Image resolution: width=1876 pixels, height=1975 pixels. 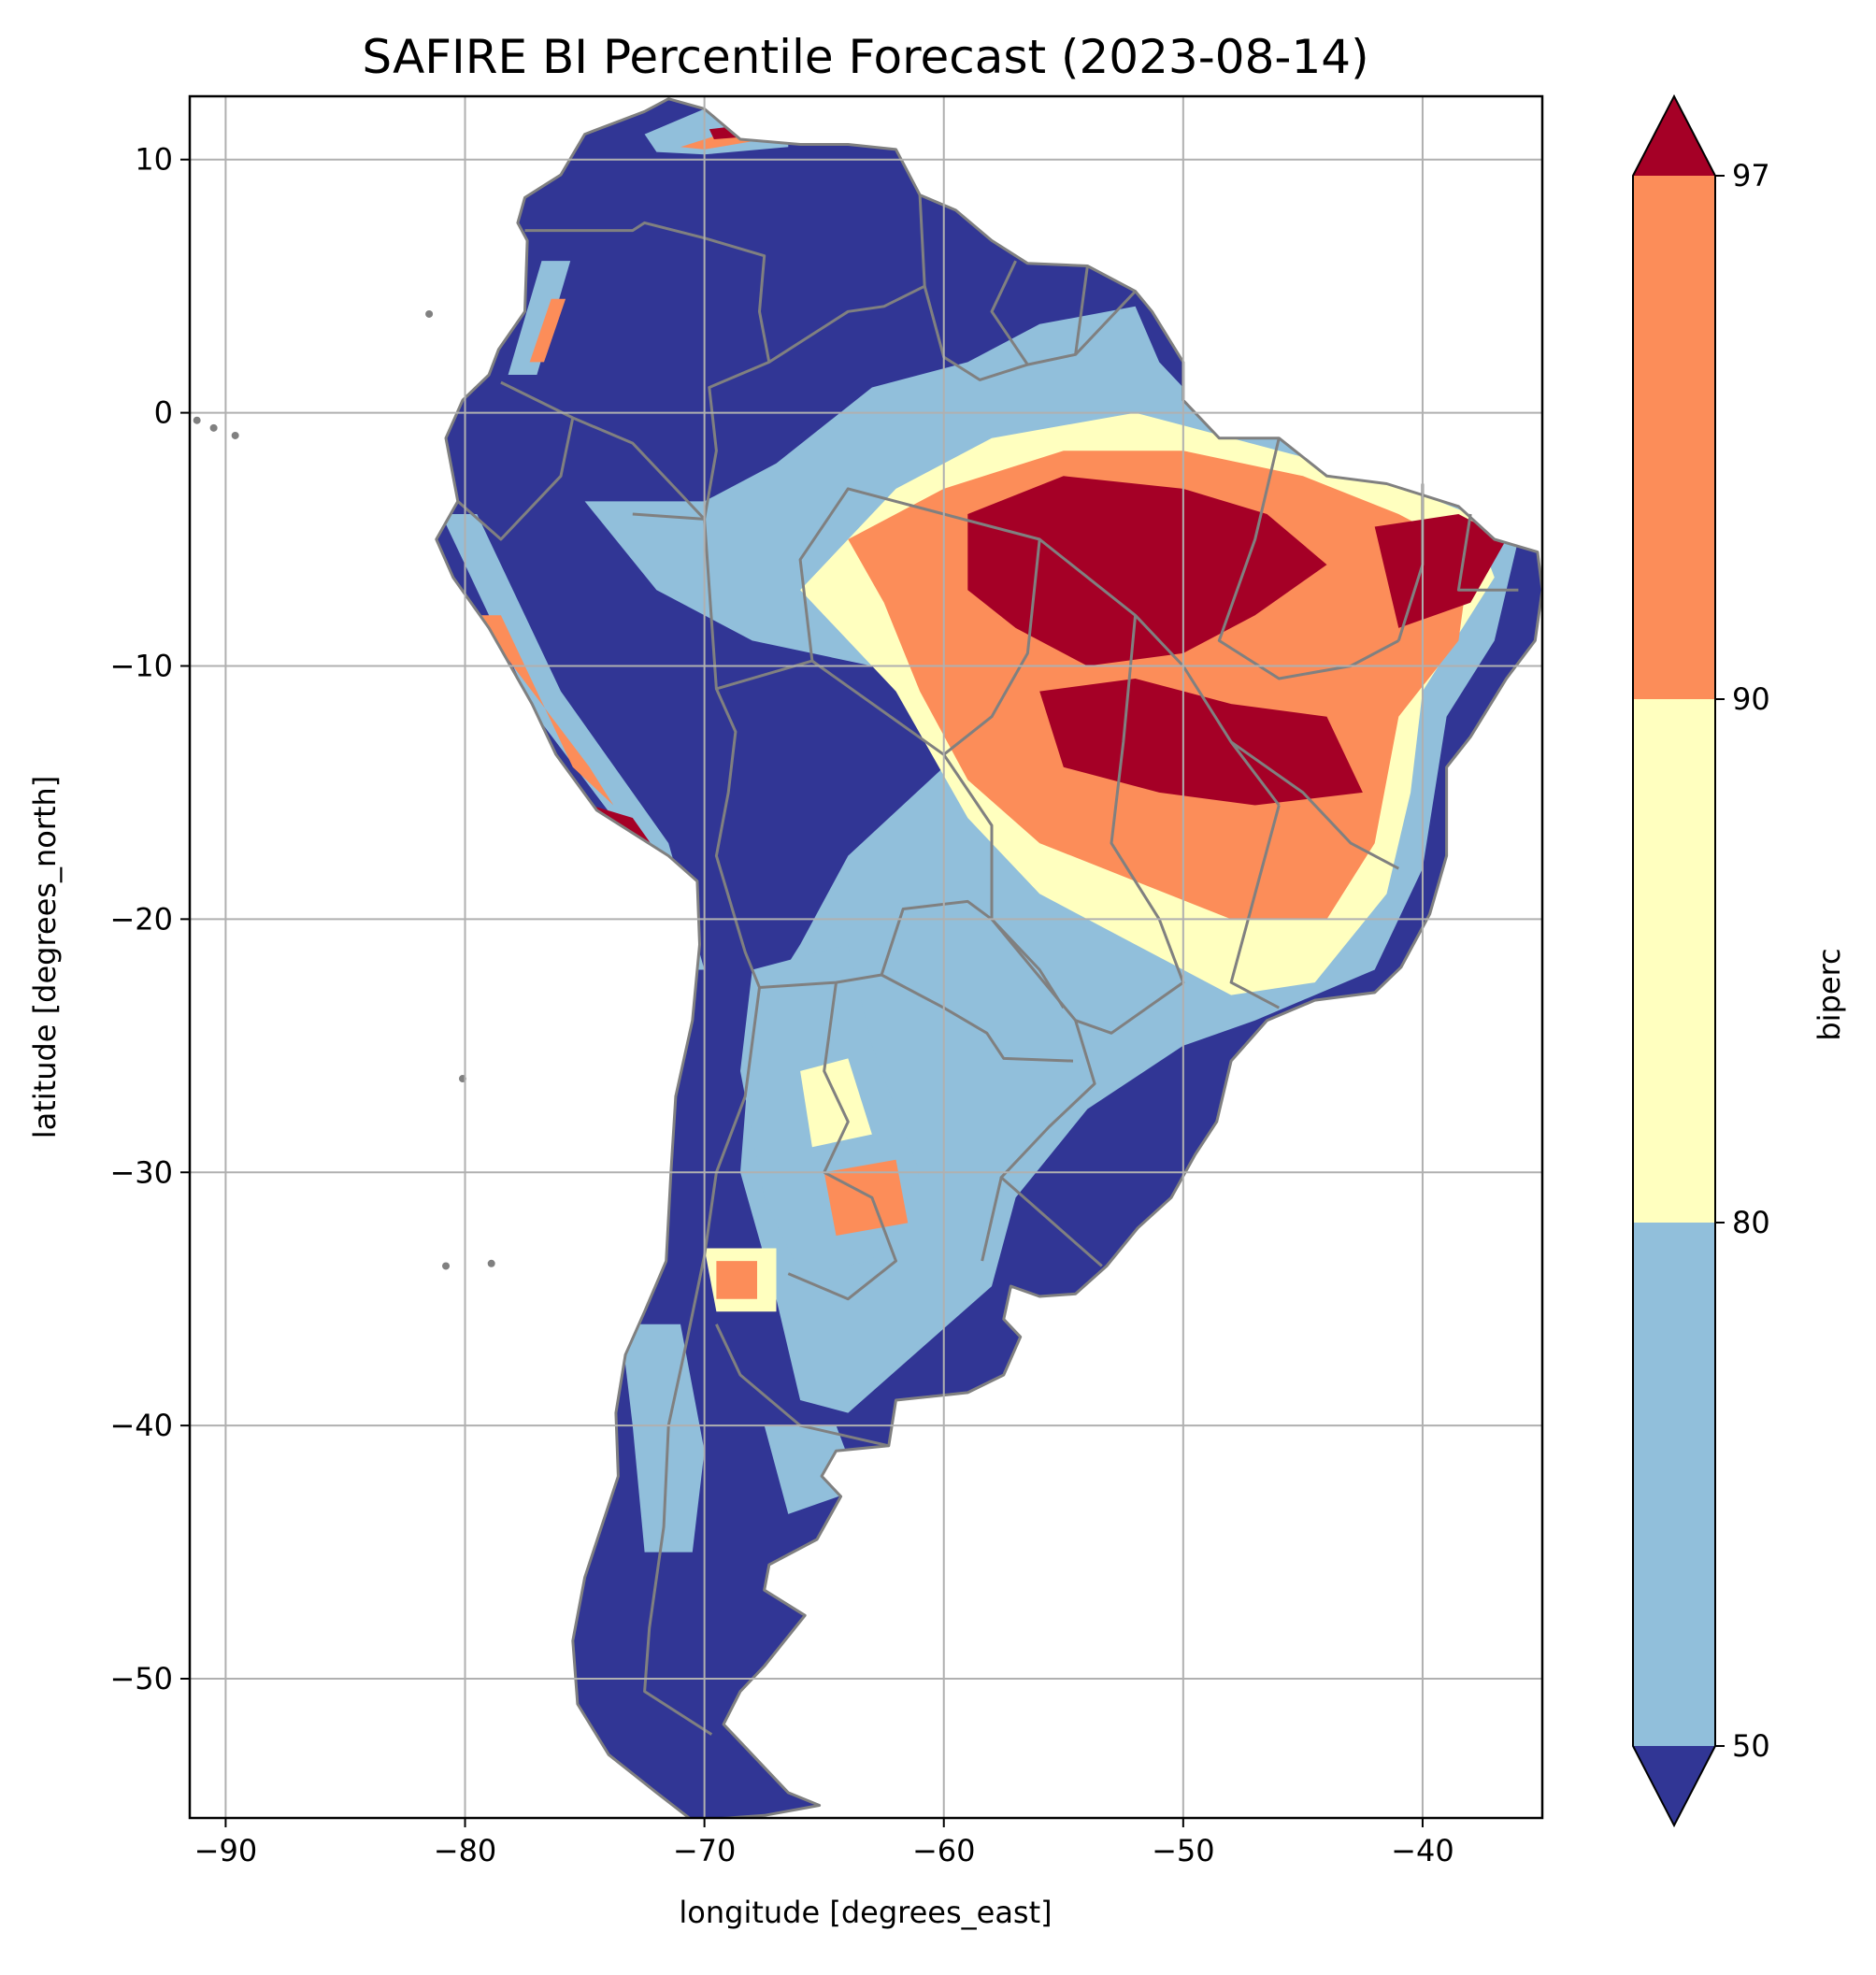 What do you see at coordinates (1751, 699) in the screenshot?
I see `colorbar-tick-label-2: 90` at bounding box center [1751, 699].